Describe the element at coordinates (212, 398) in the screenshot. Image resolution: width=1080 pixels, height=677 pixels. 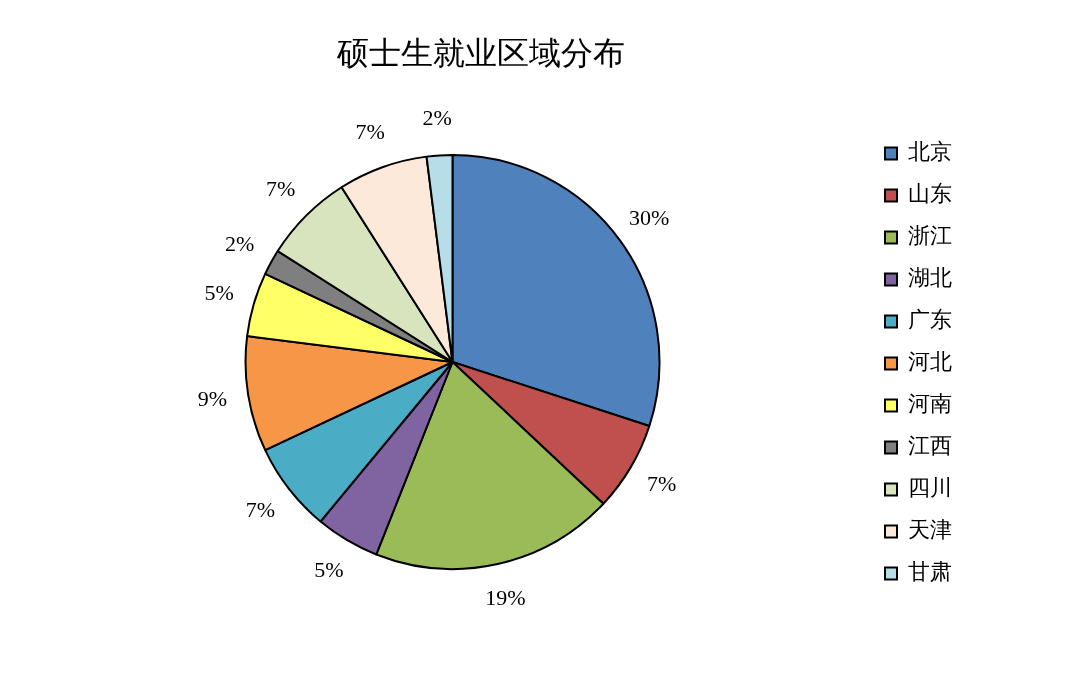
I see `data-label: 9%` at that location.